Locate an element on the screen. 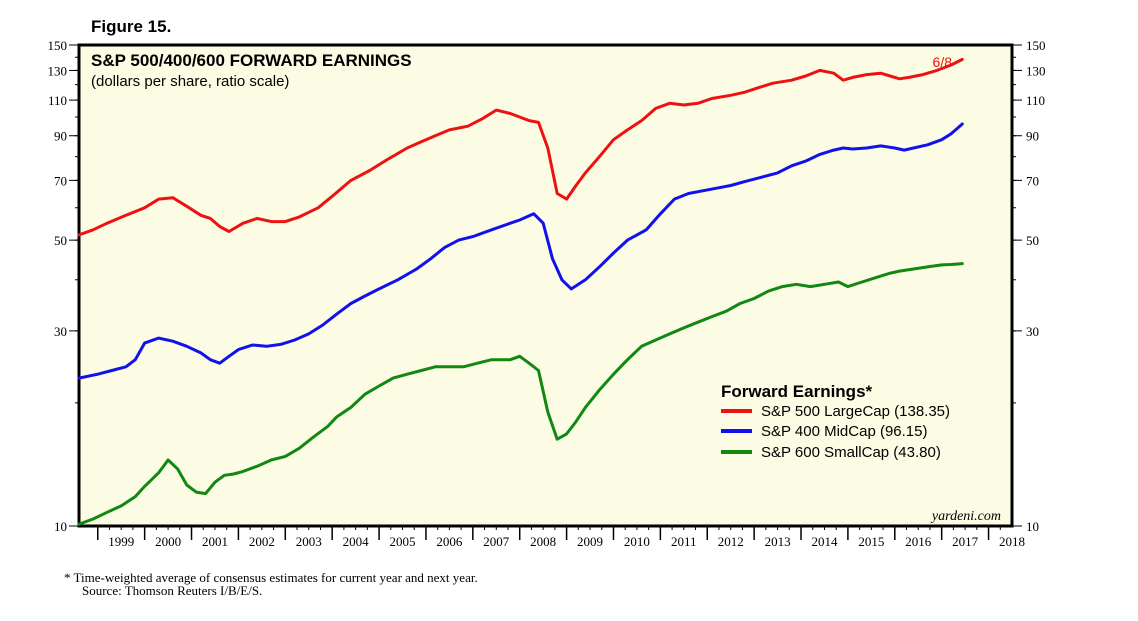  x-tick-label: 1999 is located at coordinates (121, 541).